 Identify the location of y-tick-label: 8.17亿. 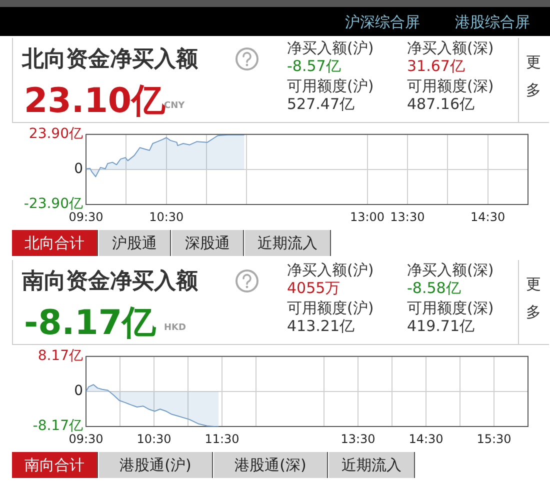
(60, 356).